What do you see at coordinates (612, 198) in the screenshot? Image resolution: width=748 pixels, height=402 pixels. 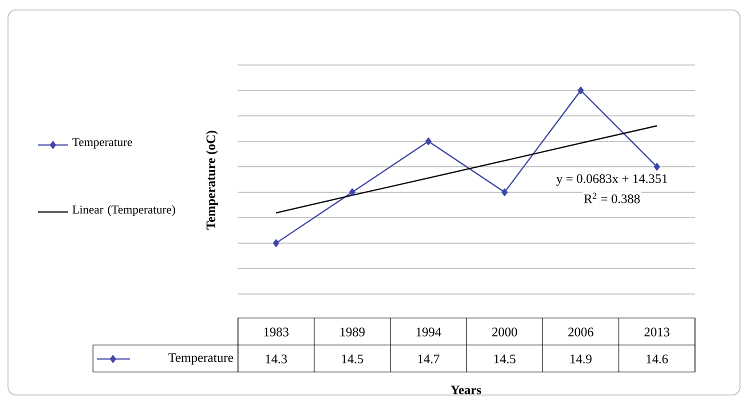 I see `annotation: R$^{2}$ = 0.388` at bounding box center [612, 198].